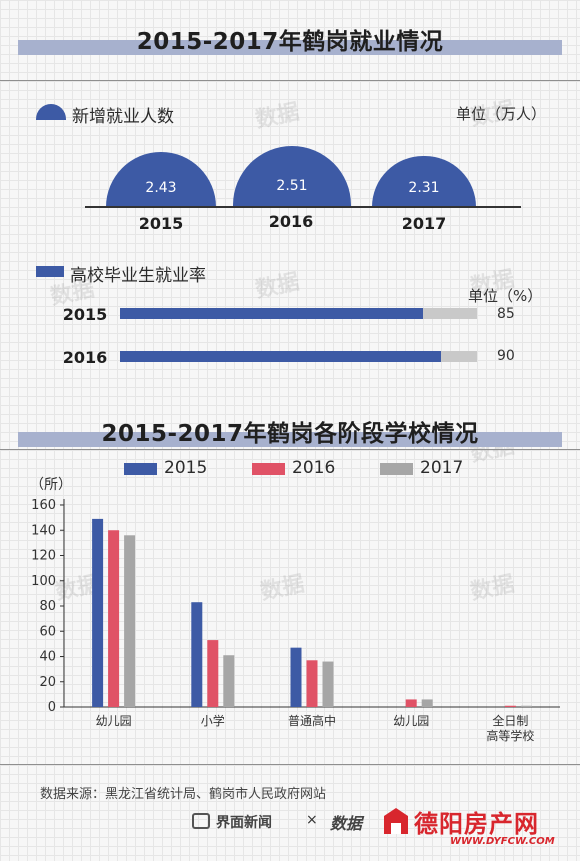 The image size is (580, 861). What do you see at coordinates (312, 820) in the screenshot?
I see `brand-cross: ×` at bounding box center [312, 820].